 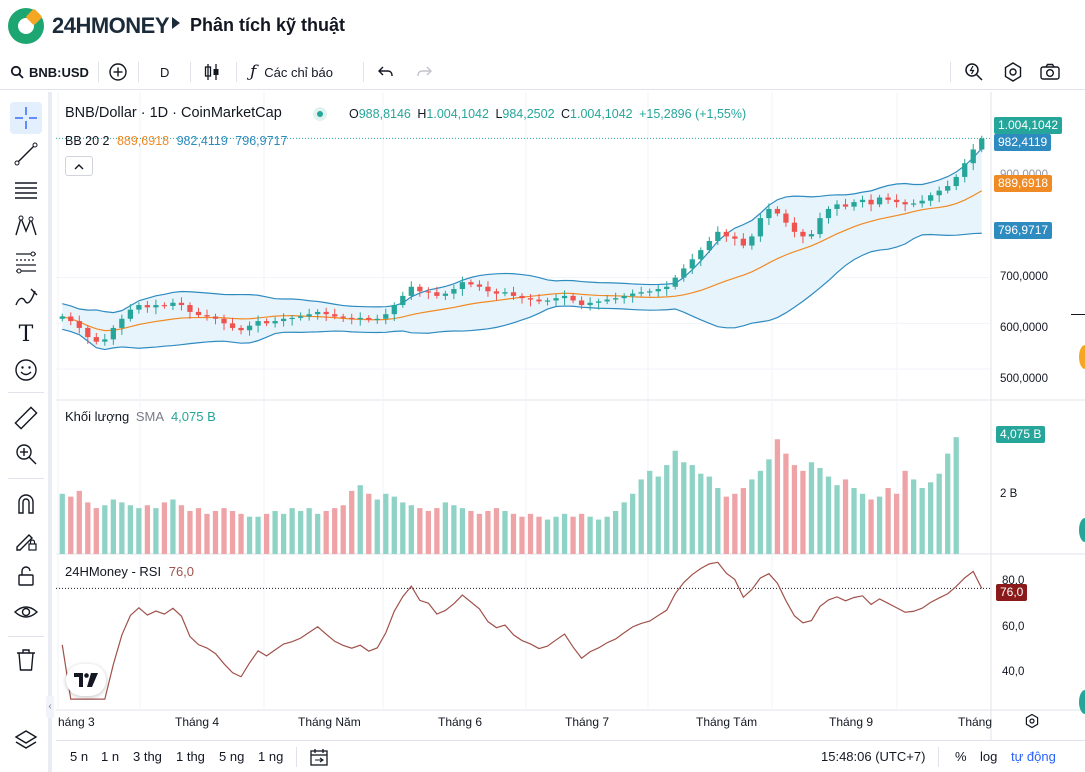 I want to click on zoom-quick-button, so click(x=974, y=72).